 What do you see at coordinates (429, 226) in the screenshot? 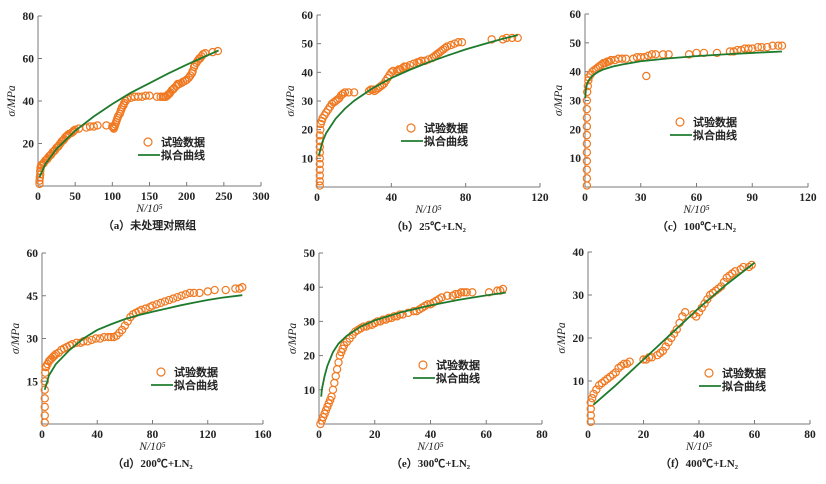
I see `panel-caption: （b）25℃+LN₂` at bounding box center [429, 226].